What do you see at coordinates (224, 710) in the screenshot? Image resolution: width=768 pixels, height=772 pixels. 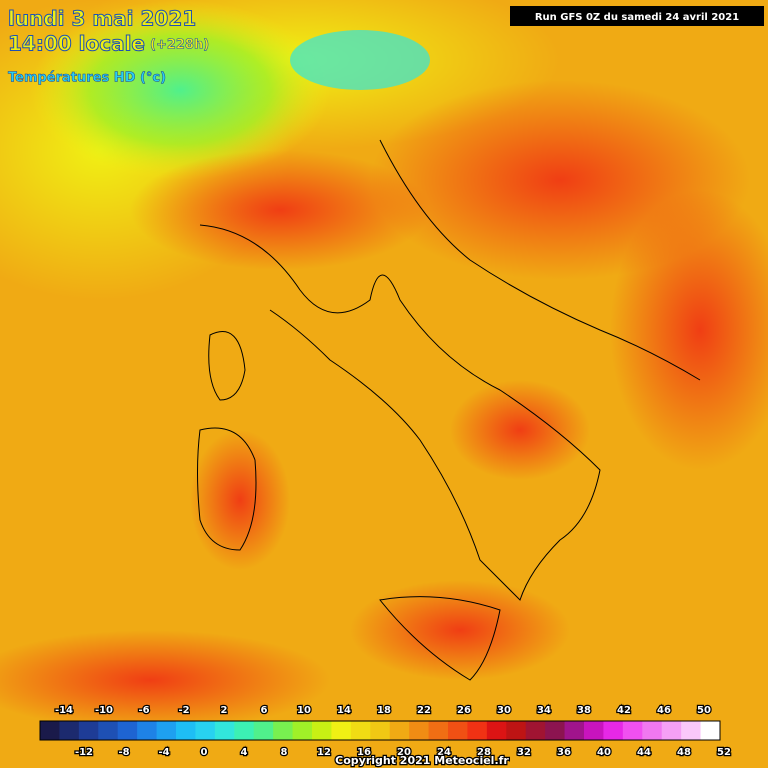 I see `legend-label: 2` at bounding box center [224, 710].